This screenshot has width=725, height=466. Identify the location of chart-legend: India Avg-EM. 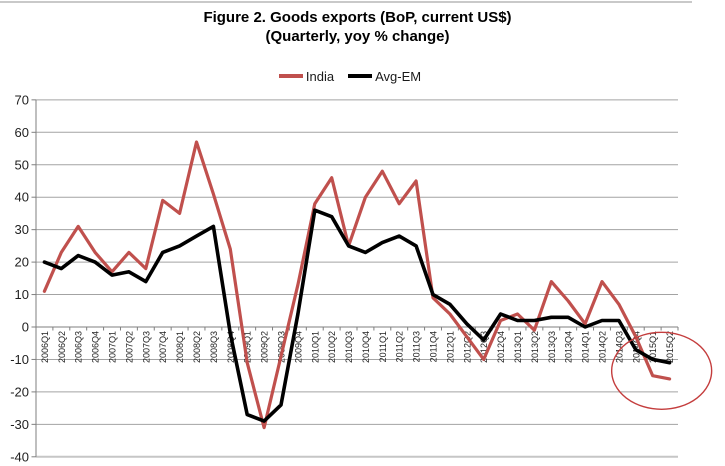
(350, 76).